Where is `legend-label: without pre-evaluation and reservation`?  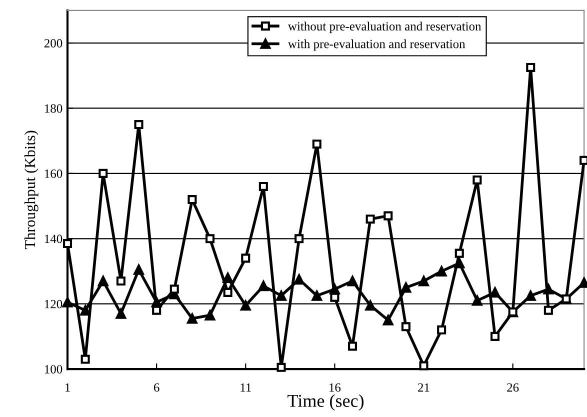
legend-label: without pre-evaluation and reservation is located at coordinates (385, 28).